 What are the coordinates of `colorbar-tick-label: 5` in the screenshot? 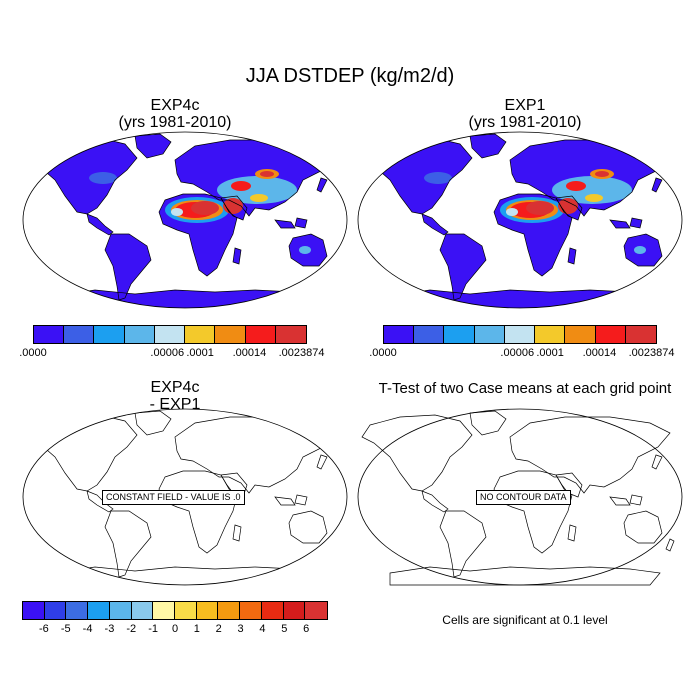 It's located at (284, 629).